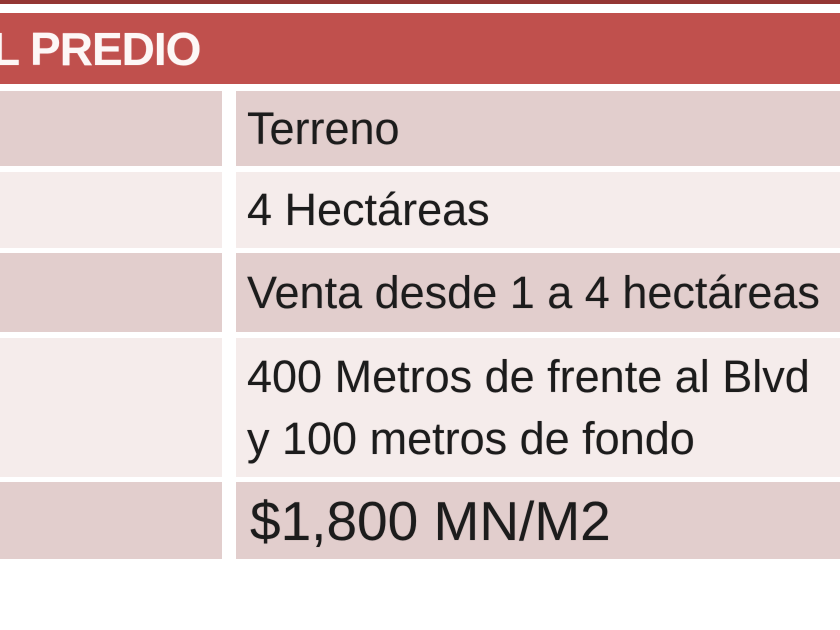 This screenshot has width=840, height=630. What do you see at coordinates (533, 292) in the screenshot?
I see `row-value: Venta desde 1 a 4 hectáreas` at bounding box center [533, 292].